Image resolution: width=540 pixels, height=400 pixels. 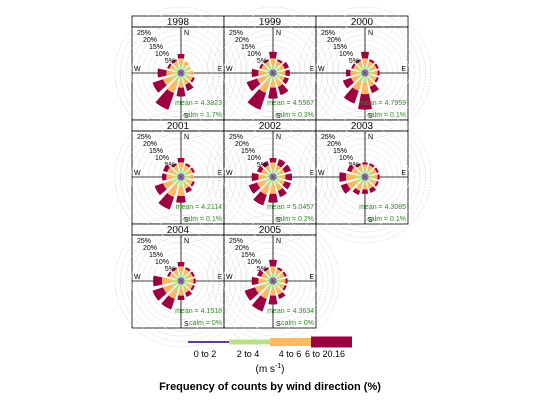 What do you see at coordinates (205, 354) in the screenshot?
I see `legend-label-0: 0 to 2` at bounding box center [205, 354].